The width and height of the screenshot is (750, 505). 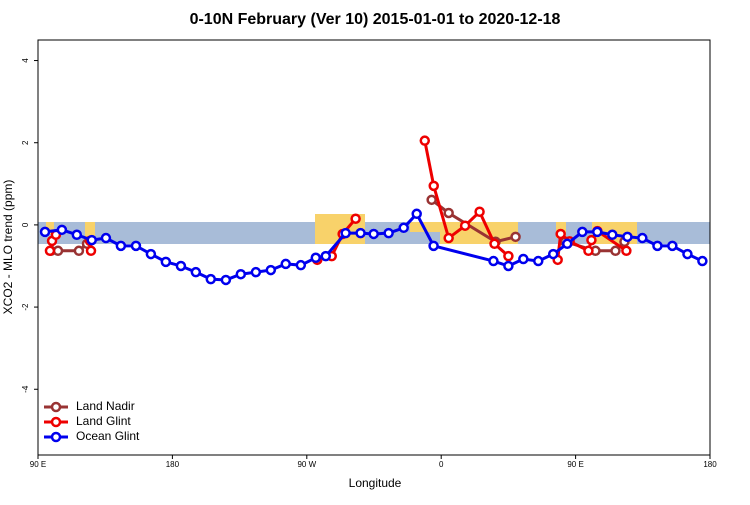 What do you see at coordinates (108, 436) in the screenshot?
I see `legend-label: Ocean Glint` at bounding box center [108, 436].